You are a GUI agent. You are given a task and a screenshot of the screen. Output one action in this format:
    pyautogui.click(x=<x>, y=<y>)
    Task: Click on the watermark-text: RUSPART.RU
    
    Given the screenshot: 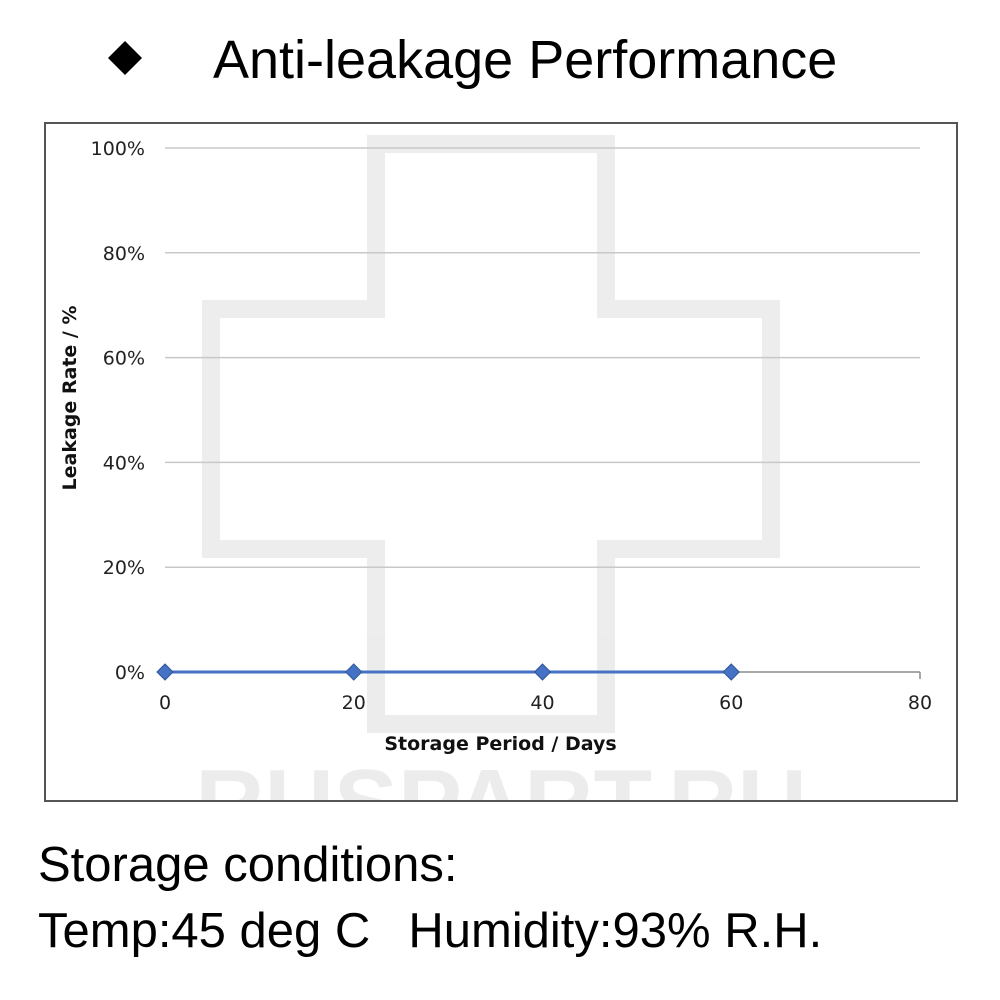 What is the action you would take?
    pyautogui.click(x=501, y=775)
    